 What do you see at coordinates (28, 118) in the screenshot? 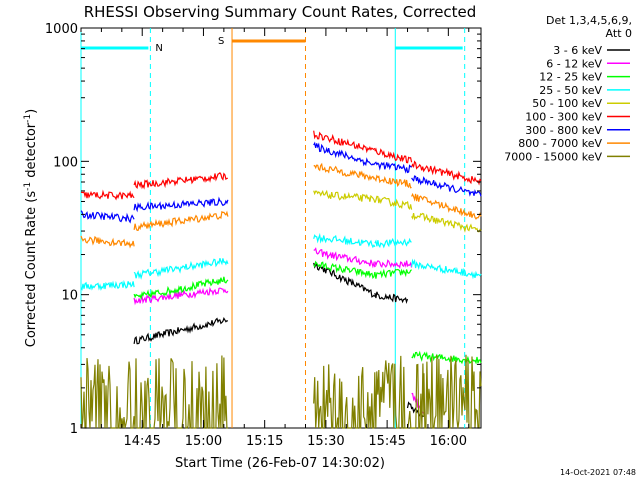
I see `y-axis-label-exp2: -1` at bounding box center [28, 118].